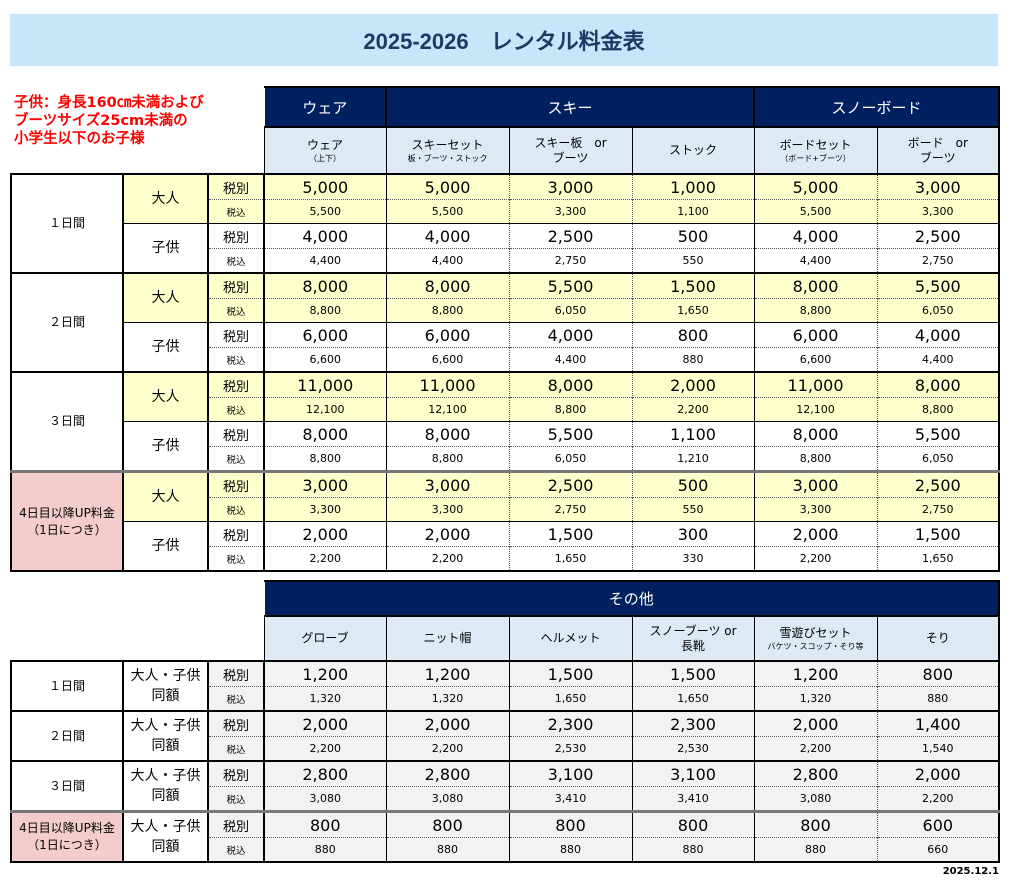 The height and width of the screenshot is (880, 1013). What do you see at coordinates (506, 310) in the screenshot?
I see `price-row-incl: 税込 8,800 8,800 6,050 1,650 8,800 6,050` at bounding box center [506, 310].